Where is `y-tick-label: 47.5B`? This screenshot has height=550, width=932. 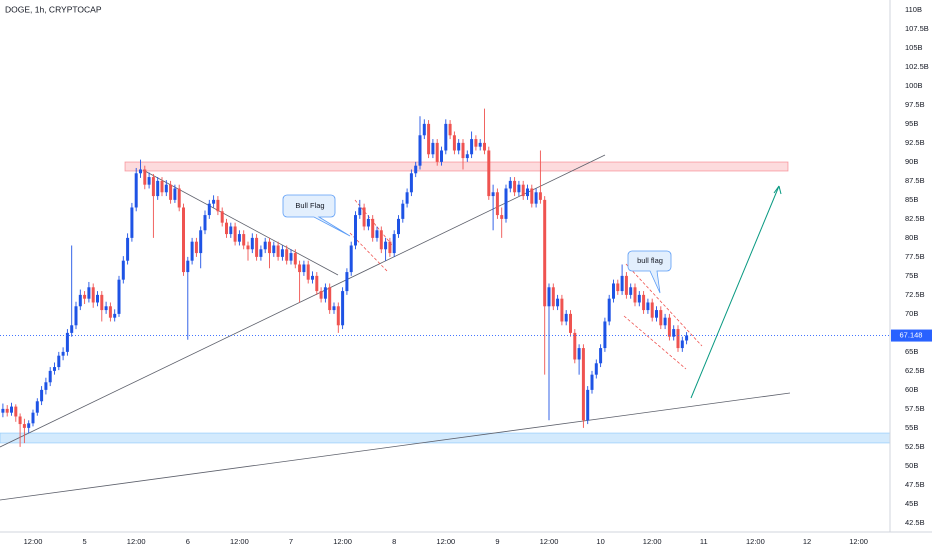
y-tick-label: 47.5B is located at coordinates (915, 484).